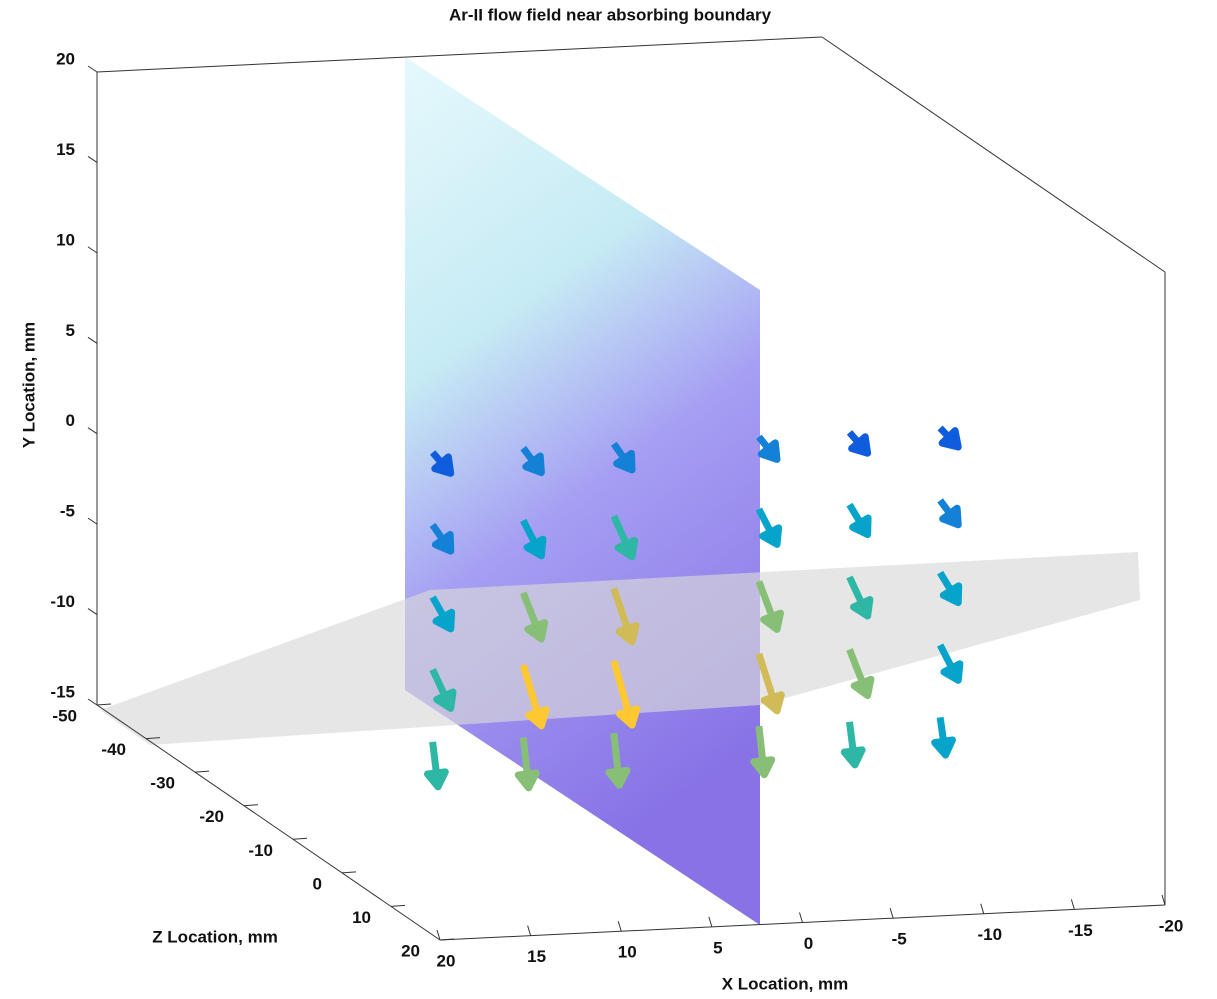 The image size is (1217, 999). I want to click on y-tick-label: 5, so click(70, 330).